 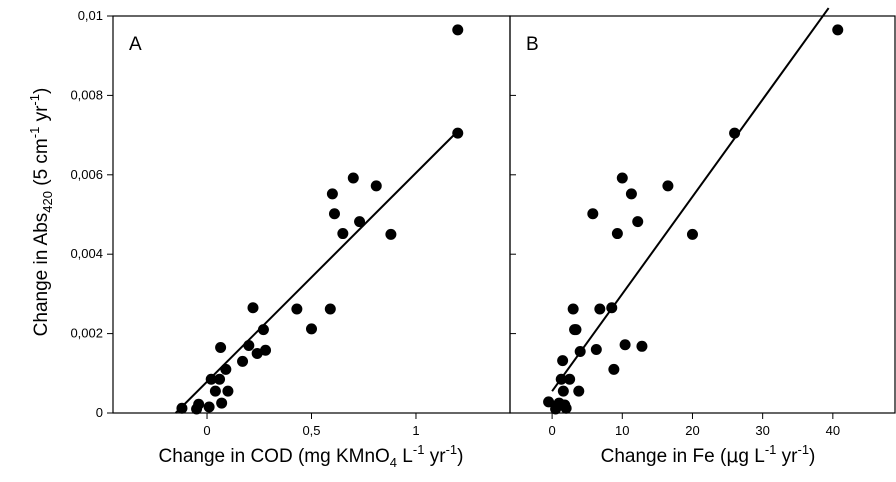 What do you see at coordinates (415, 430) in the screenshot?
I see `panel-a-x-tick-label-2: 1` at bounding box center [415, 430].